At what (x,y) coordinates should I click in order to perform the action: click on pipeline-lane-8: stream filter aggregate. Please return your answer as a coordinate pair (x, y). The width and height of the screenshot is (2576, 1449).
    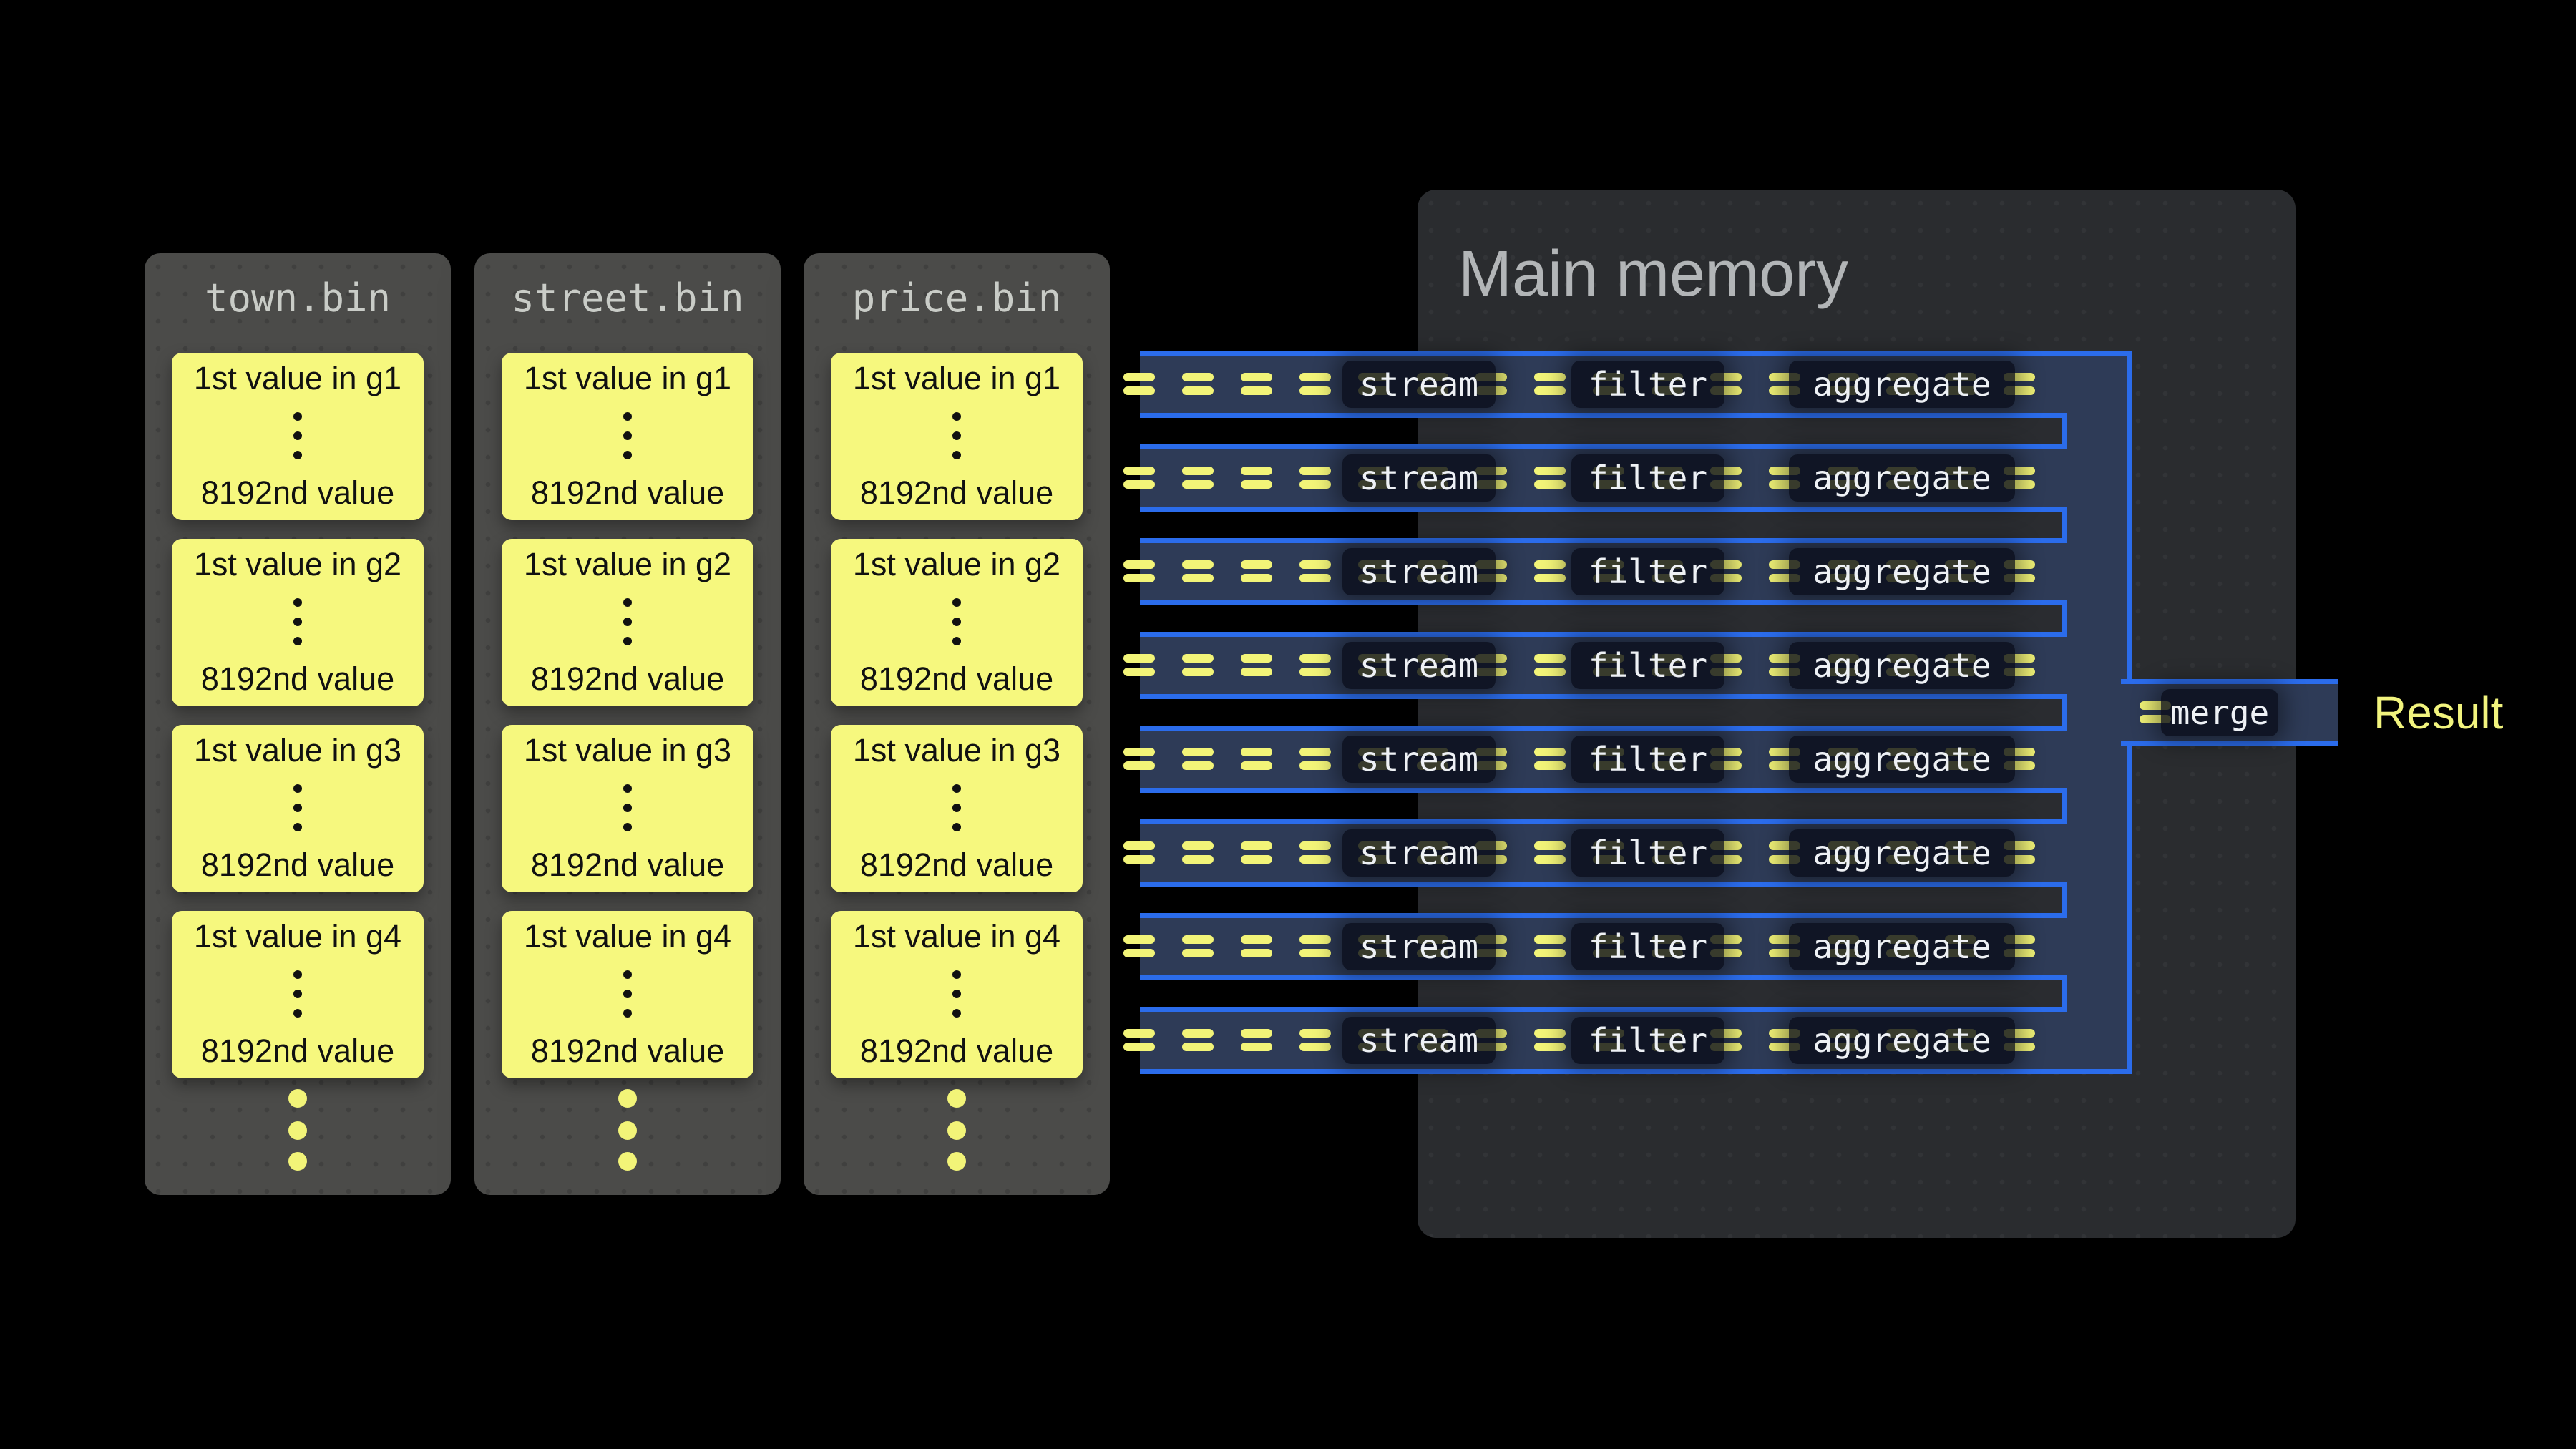
    Looking at the image, I should click on (1599, 1040).